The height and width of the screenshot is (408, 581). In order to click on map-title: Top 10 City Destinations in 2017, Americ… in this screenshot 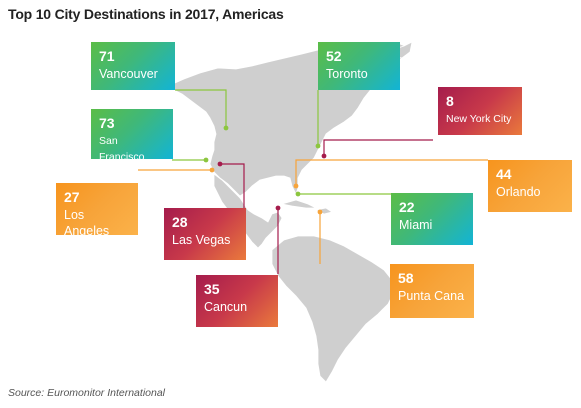, I will do `click(146, 14)`.